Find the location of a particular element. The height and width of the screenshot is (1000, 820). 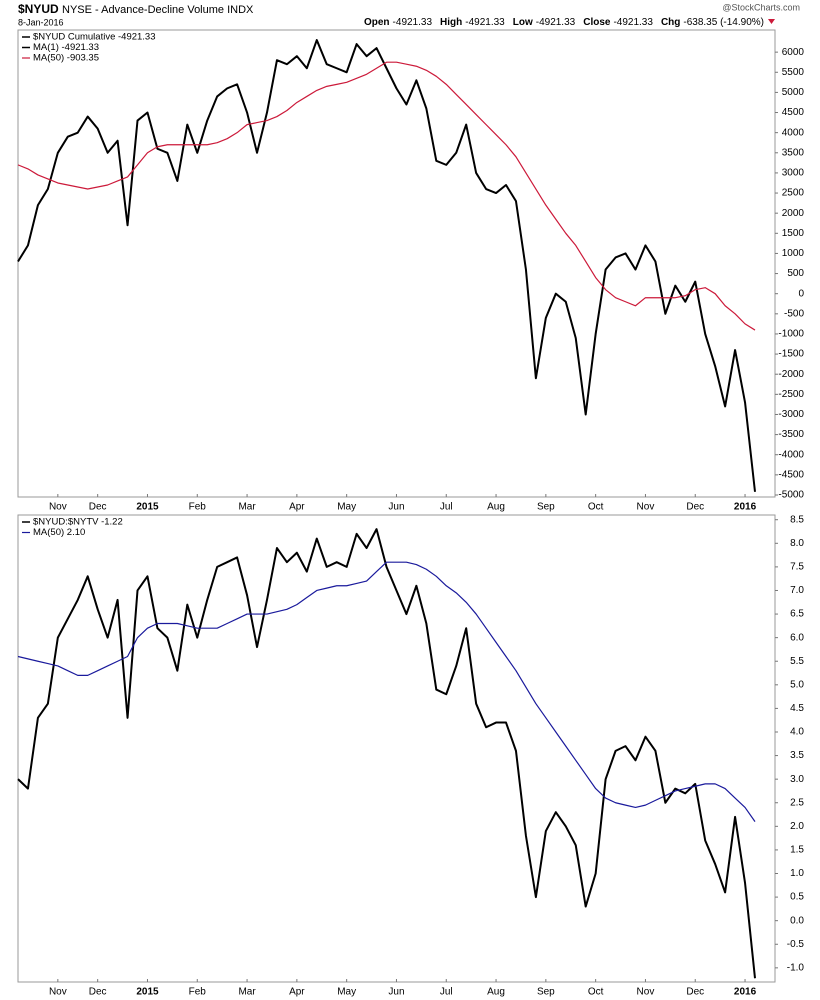

date: 8-Jan-2016 is located at coordinates (41, 22).